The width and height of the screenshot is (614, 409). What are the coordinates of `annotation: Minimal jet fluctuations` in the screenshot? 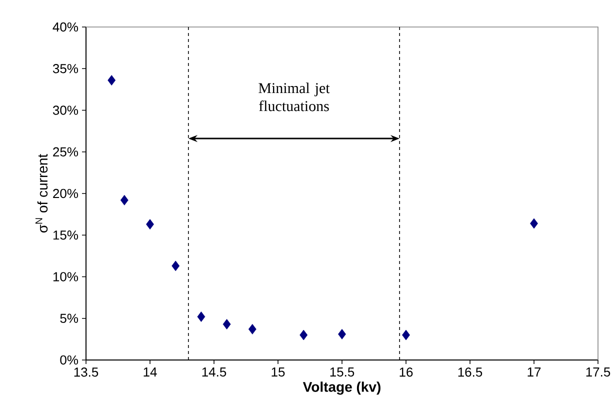 It's located at (294, 97).